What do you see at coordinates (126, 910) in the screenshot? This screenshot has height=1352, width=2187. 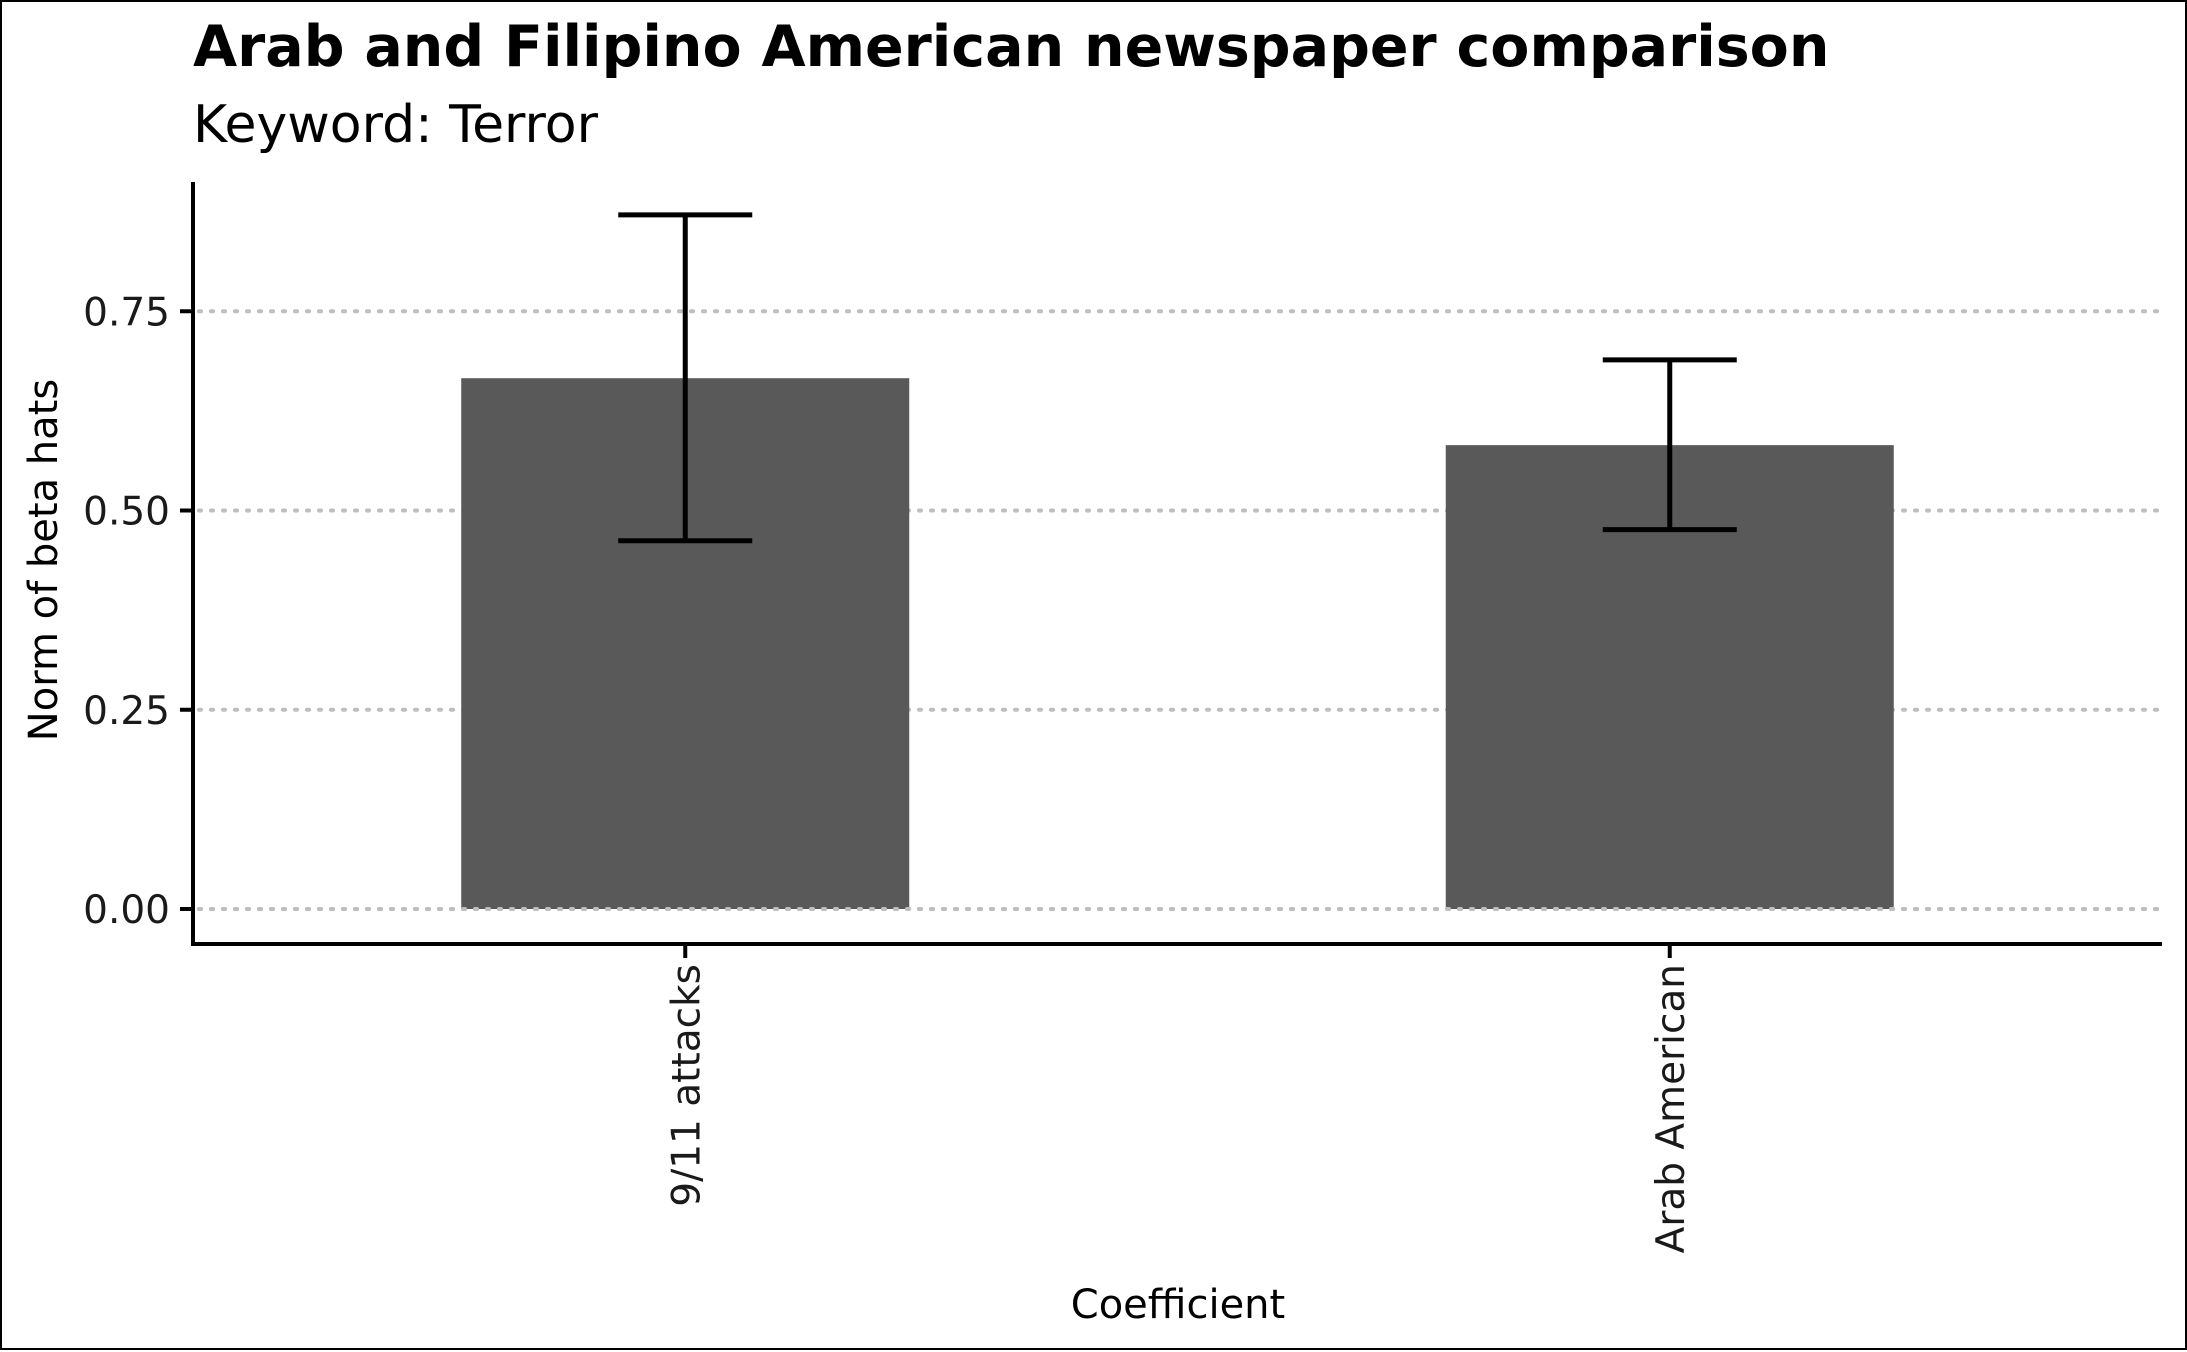 I see `y-tick-label-0: 0.00` at bounding box center [126, 910].